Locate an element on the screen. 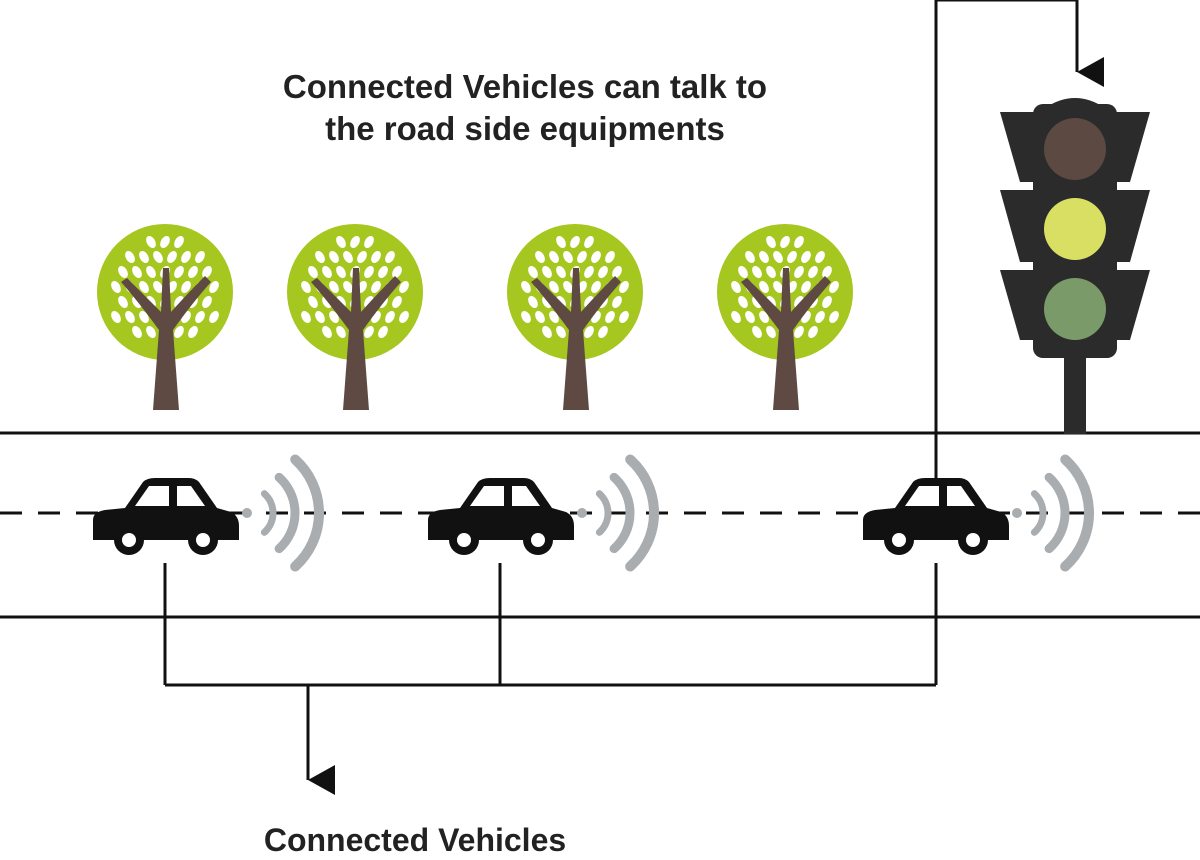  connected-vehicles-caption: Connected Vehicles is located at coordinates (415, 840).